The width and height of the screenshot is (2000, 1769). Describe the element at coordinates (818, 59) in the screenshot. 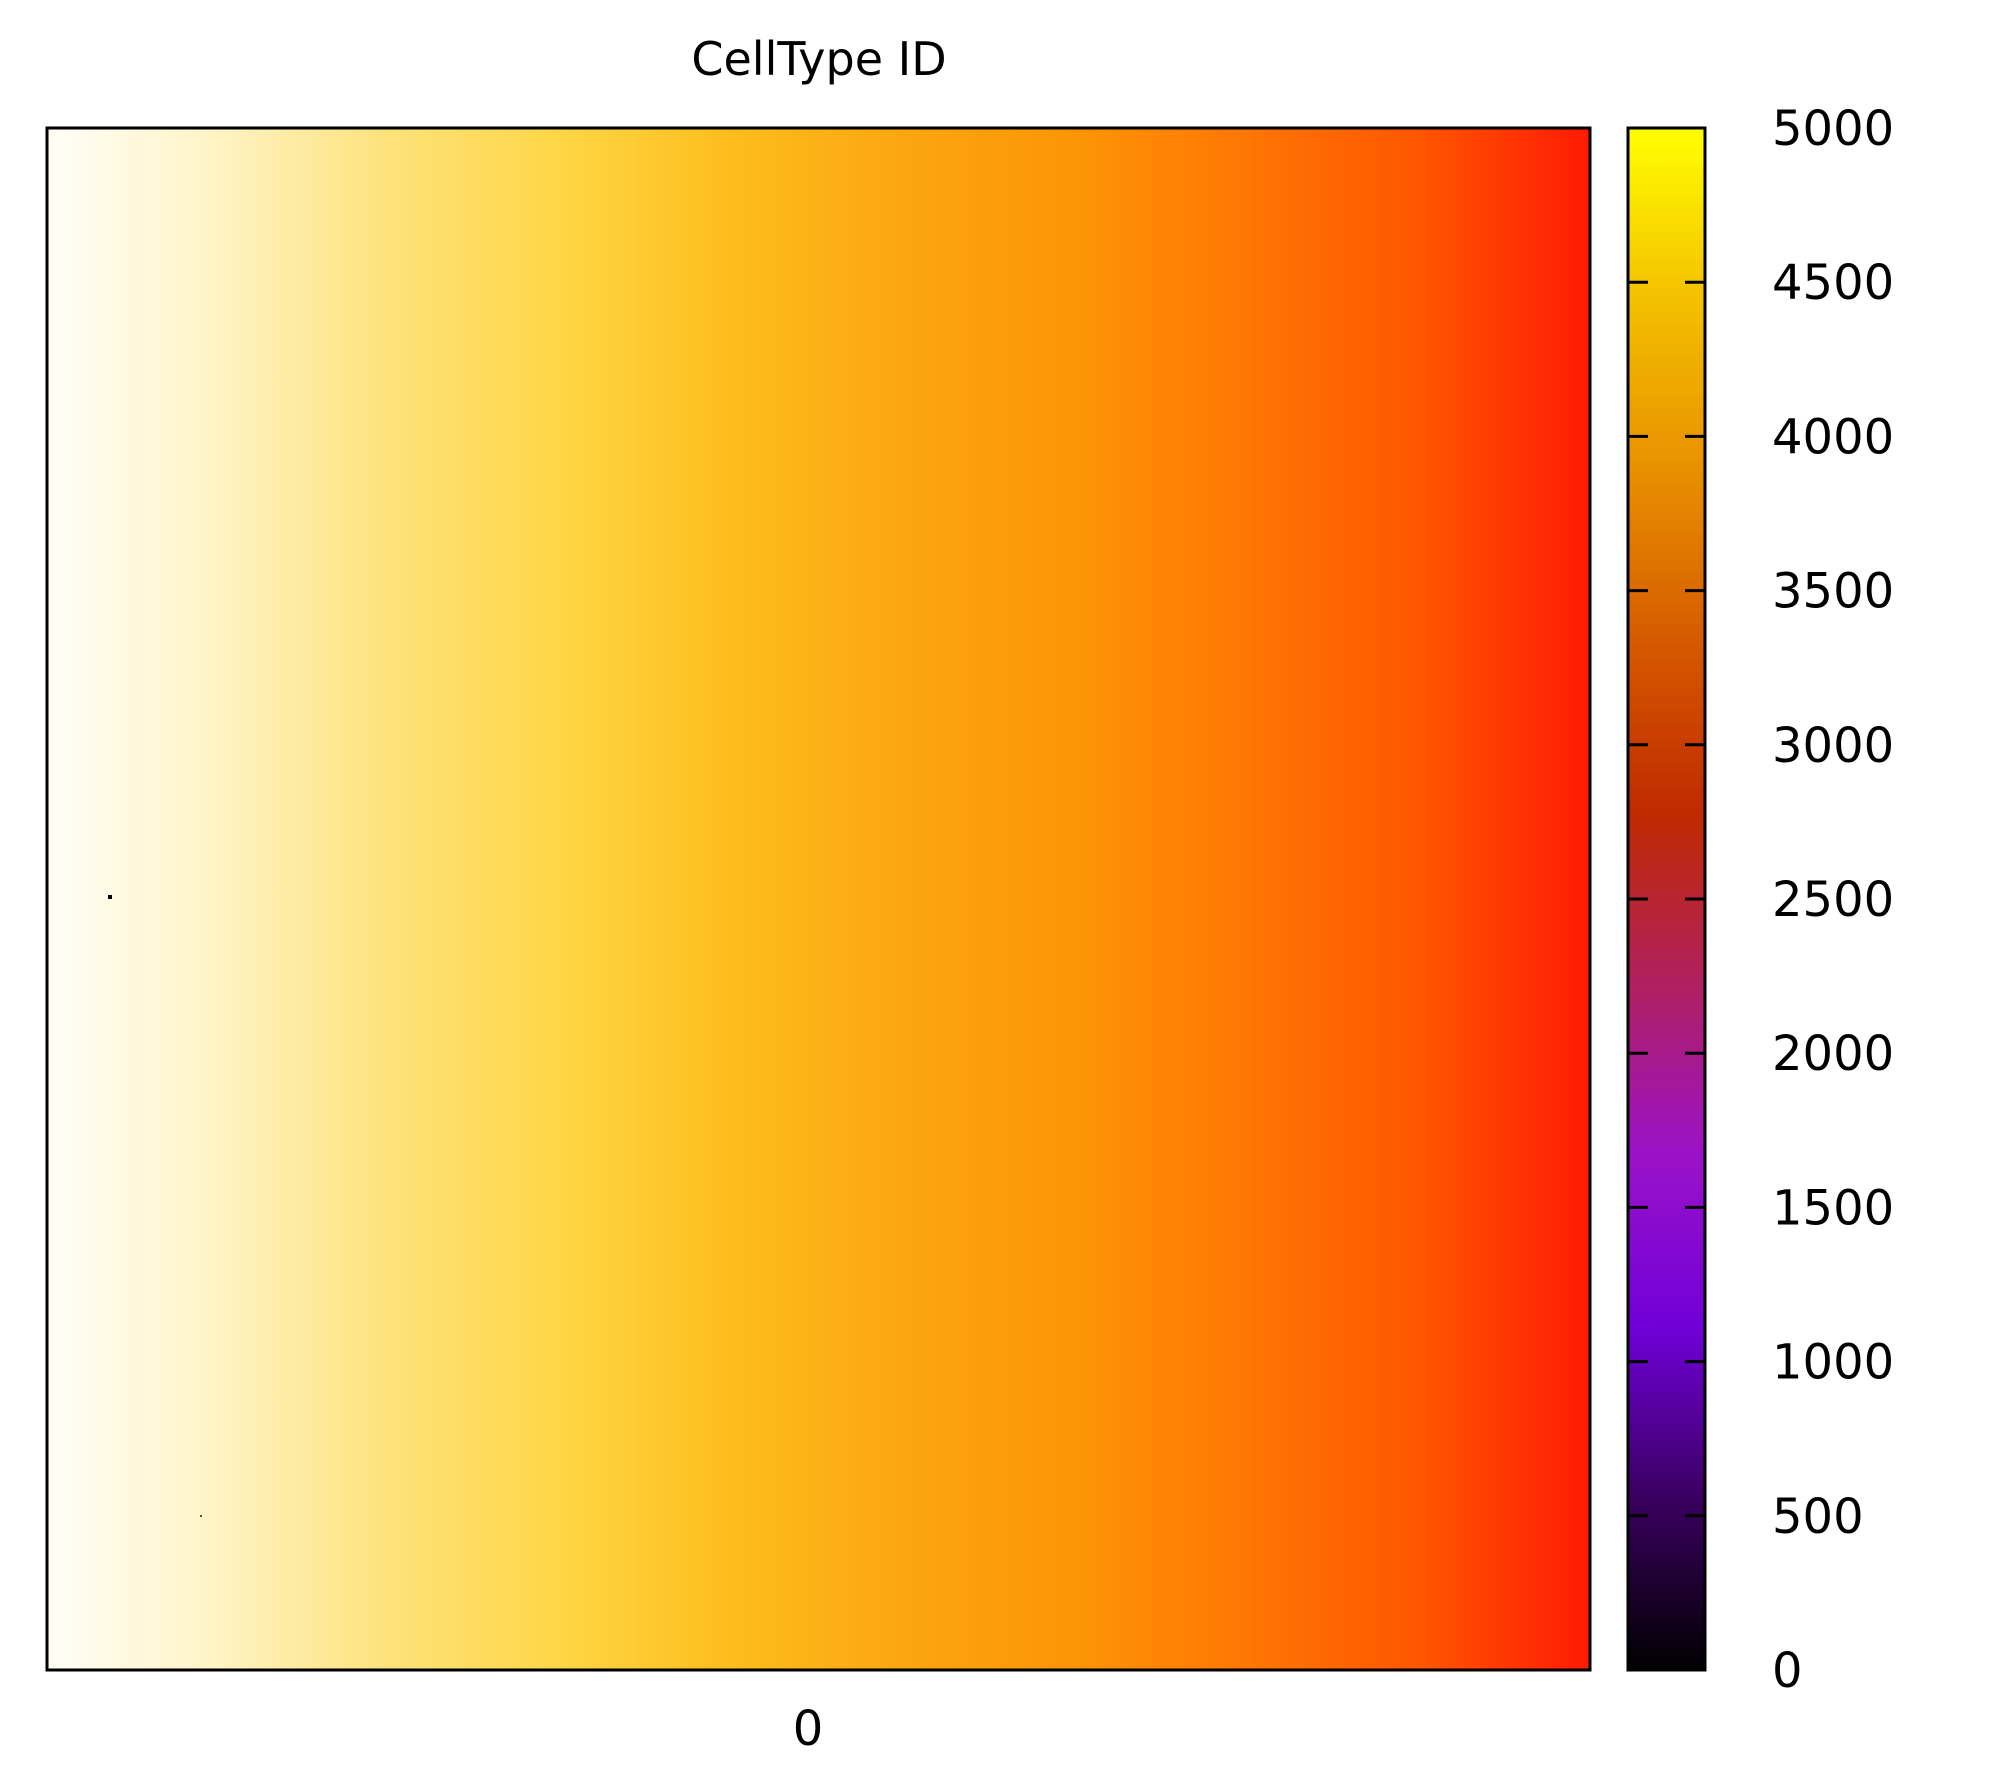

I see `chart-title: CellType ID` at that location.